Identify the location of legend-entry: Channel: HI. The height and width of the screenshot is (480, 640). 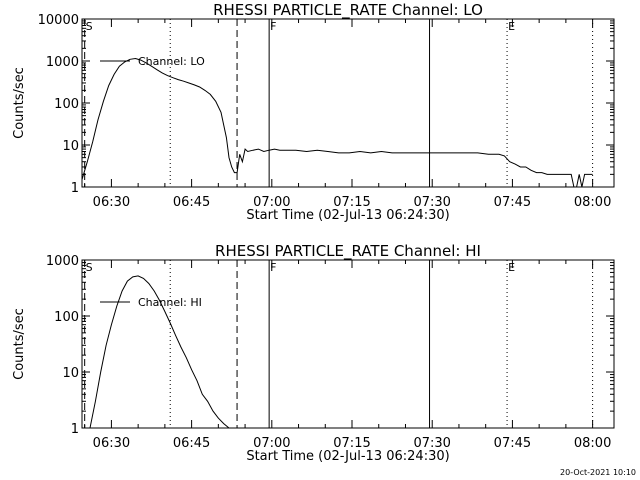
(170, 302).